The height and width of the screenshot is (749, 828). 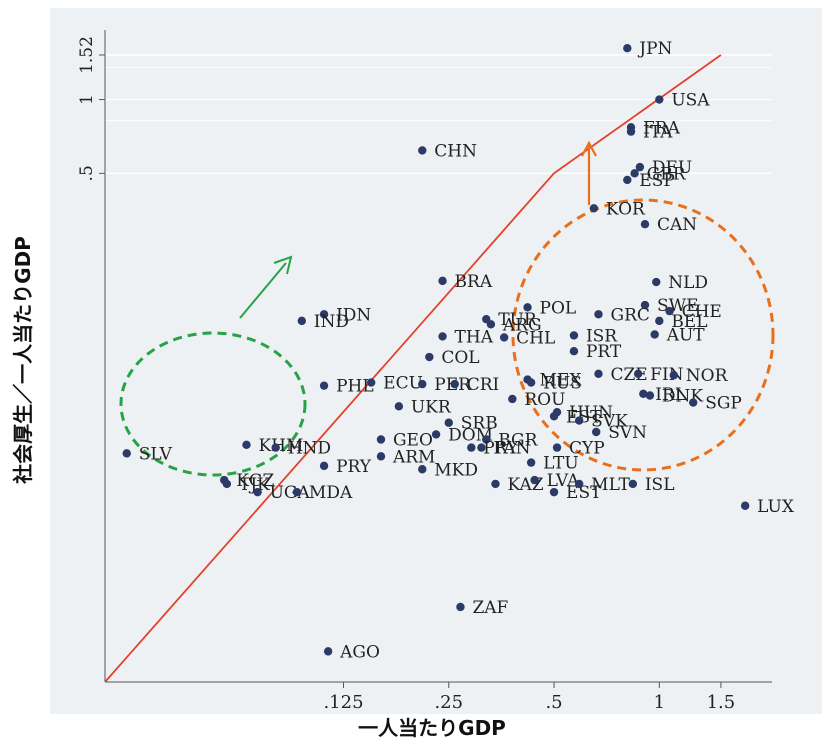 What do you see at coordinates (584, 417) in the screenshot?
I see `point-label-est: EST` at bounding box center [584, 417].